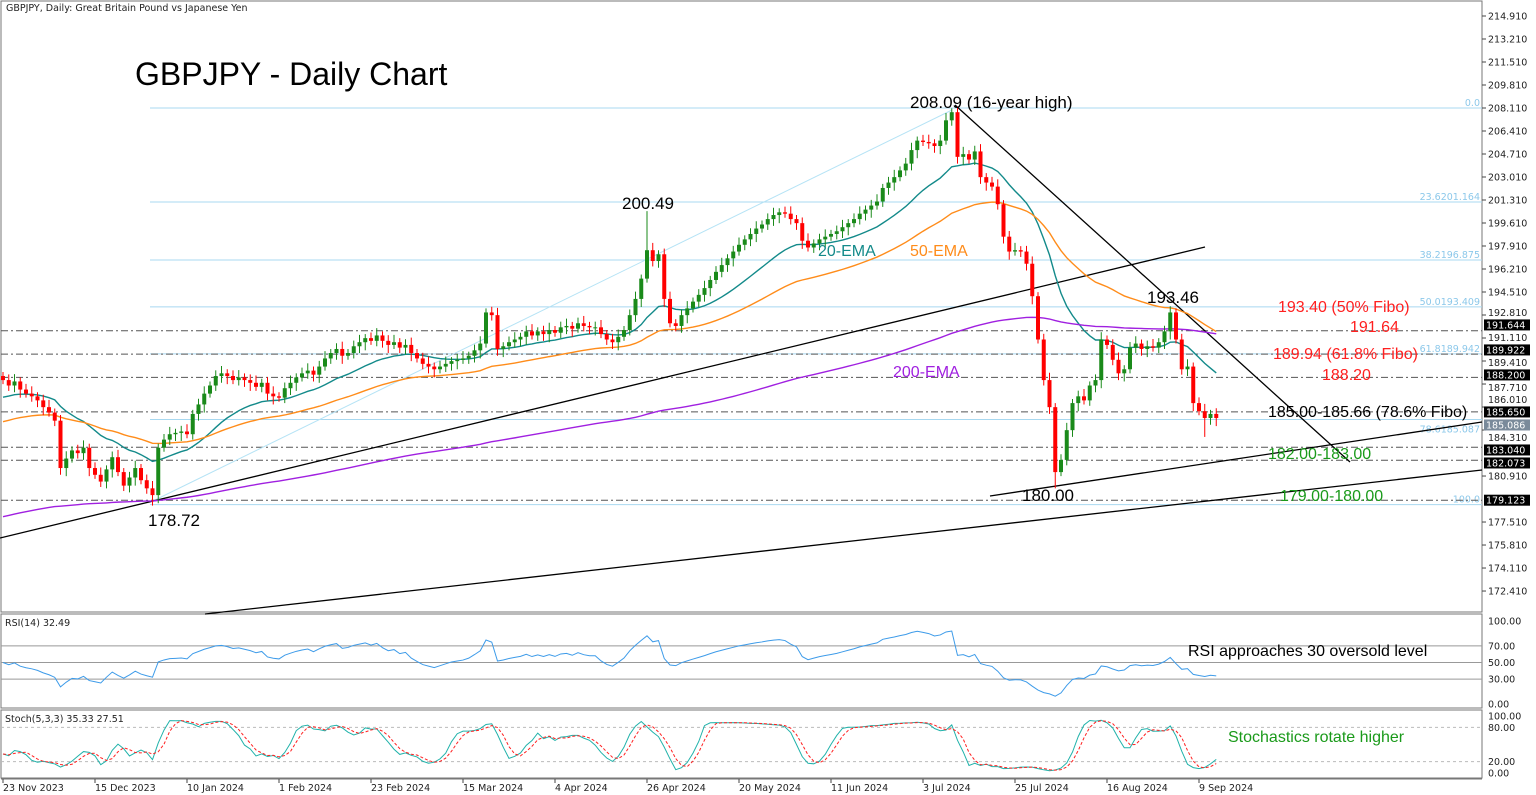 Image resolution: width=1536 pixels, height=795 pixels. I want to click on annotation-fib50: 193.40 (50% Fibo), so click(1344, 307).